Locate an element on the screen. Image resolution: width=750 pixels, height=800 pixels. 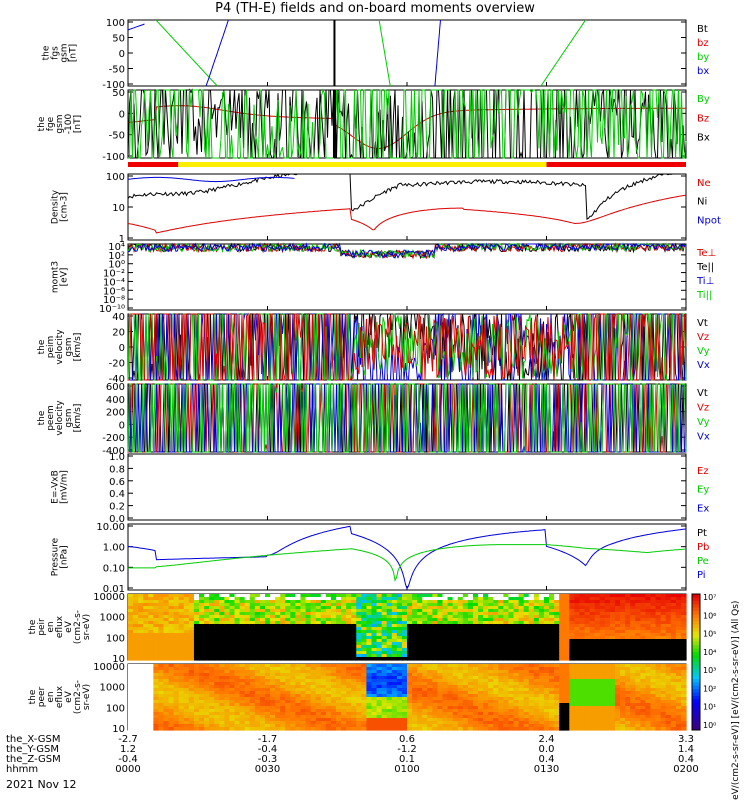
y-tick-label: 50 is located at coordinates (118, 39).